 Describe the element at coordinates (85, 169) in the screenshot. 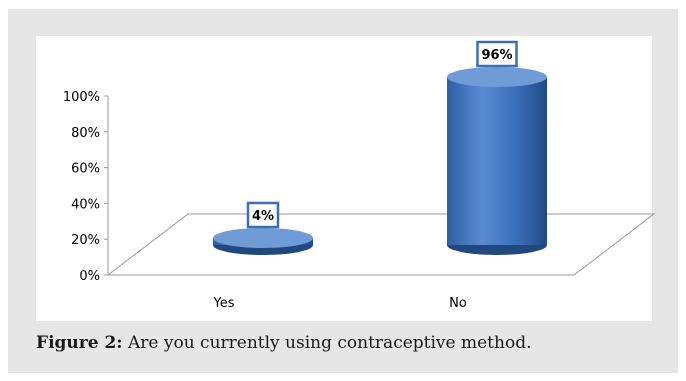

I see `y-tick-label: 60%` at that location.